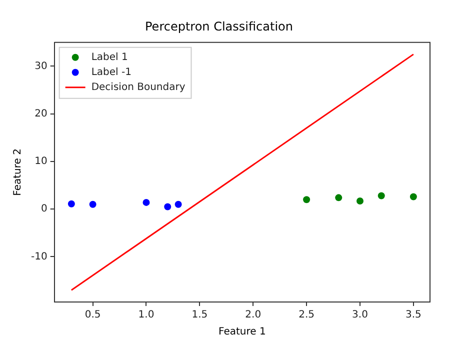 This screenshot has width=474, height=352. What do you see at coordinates (18, 172) in the screenshot?
I see `y-axis-title: Feature 2` at bounding box center [18, 172].